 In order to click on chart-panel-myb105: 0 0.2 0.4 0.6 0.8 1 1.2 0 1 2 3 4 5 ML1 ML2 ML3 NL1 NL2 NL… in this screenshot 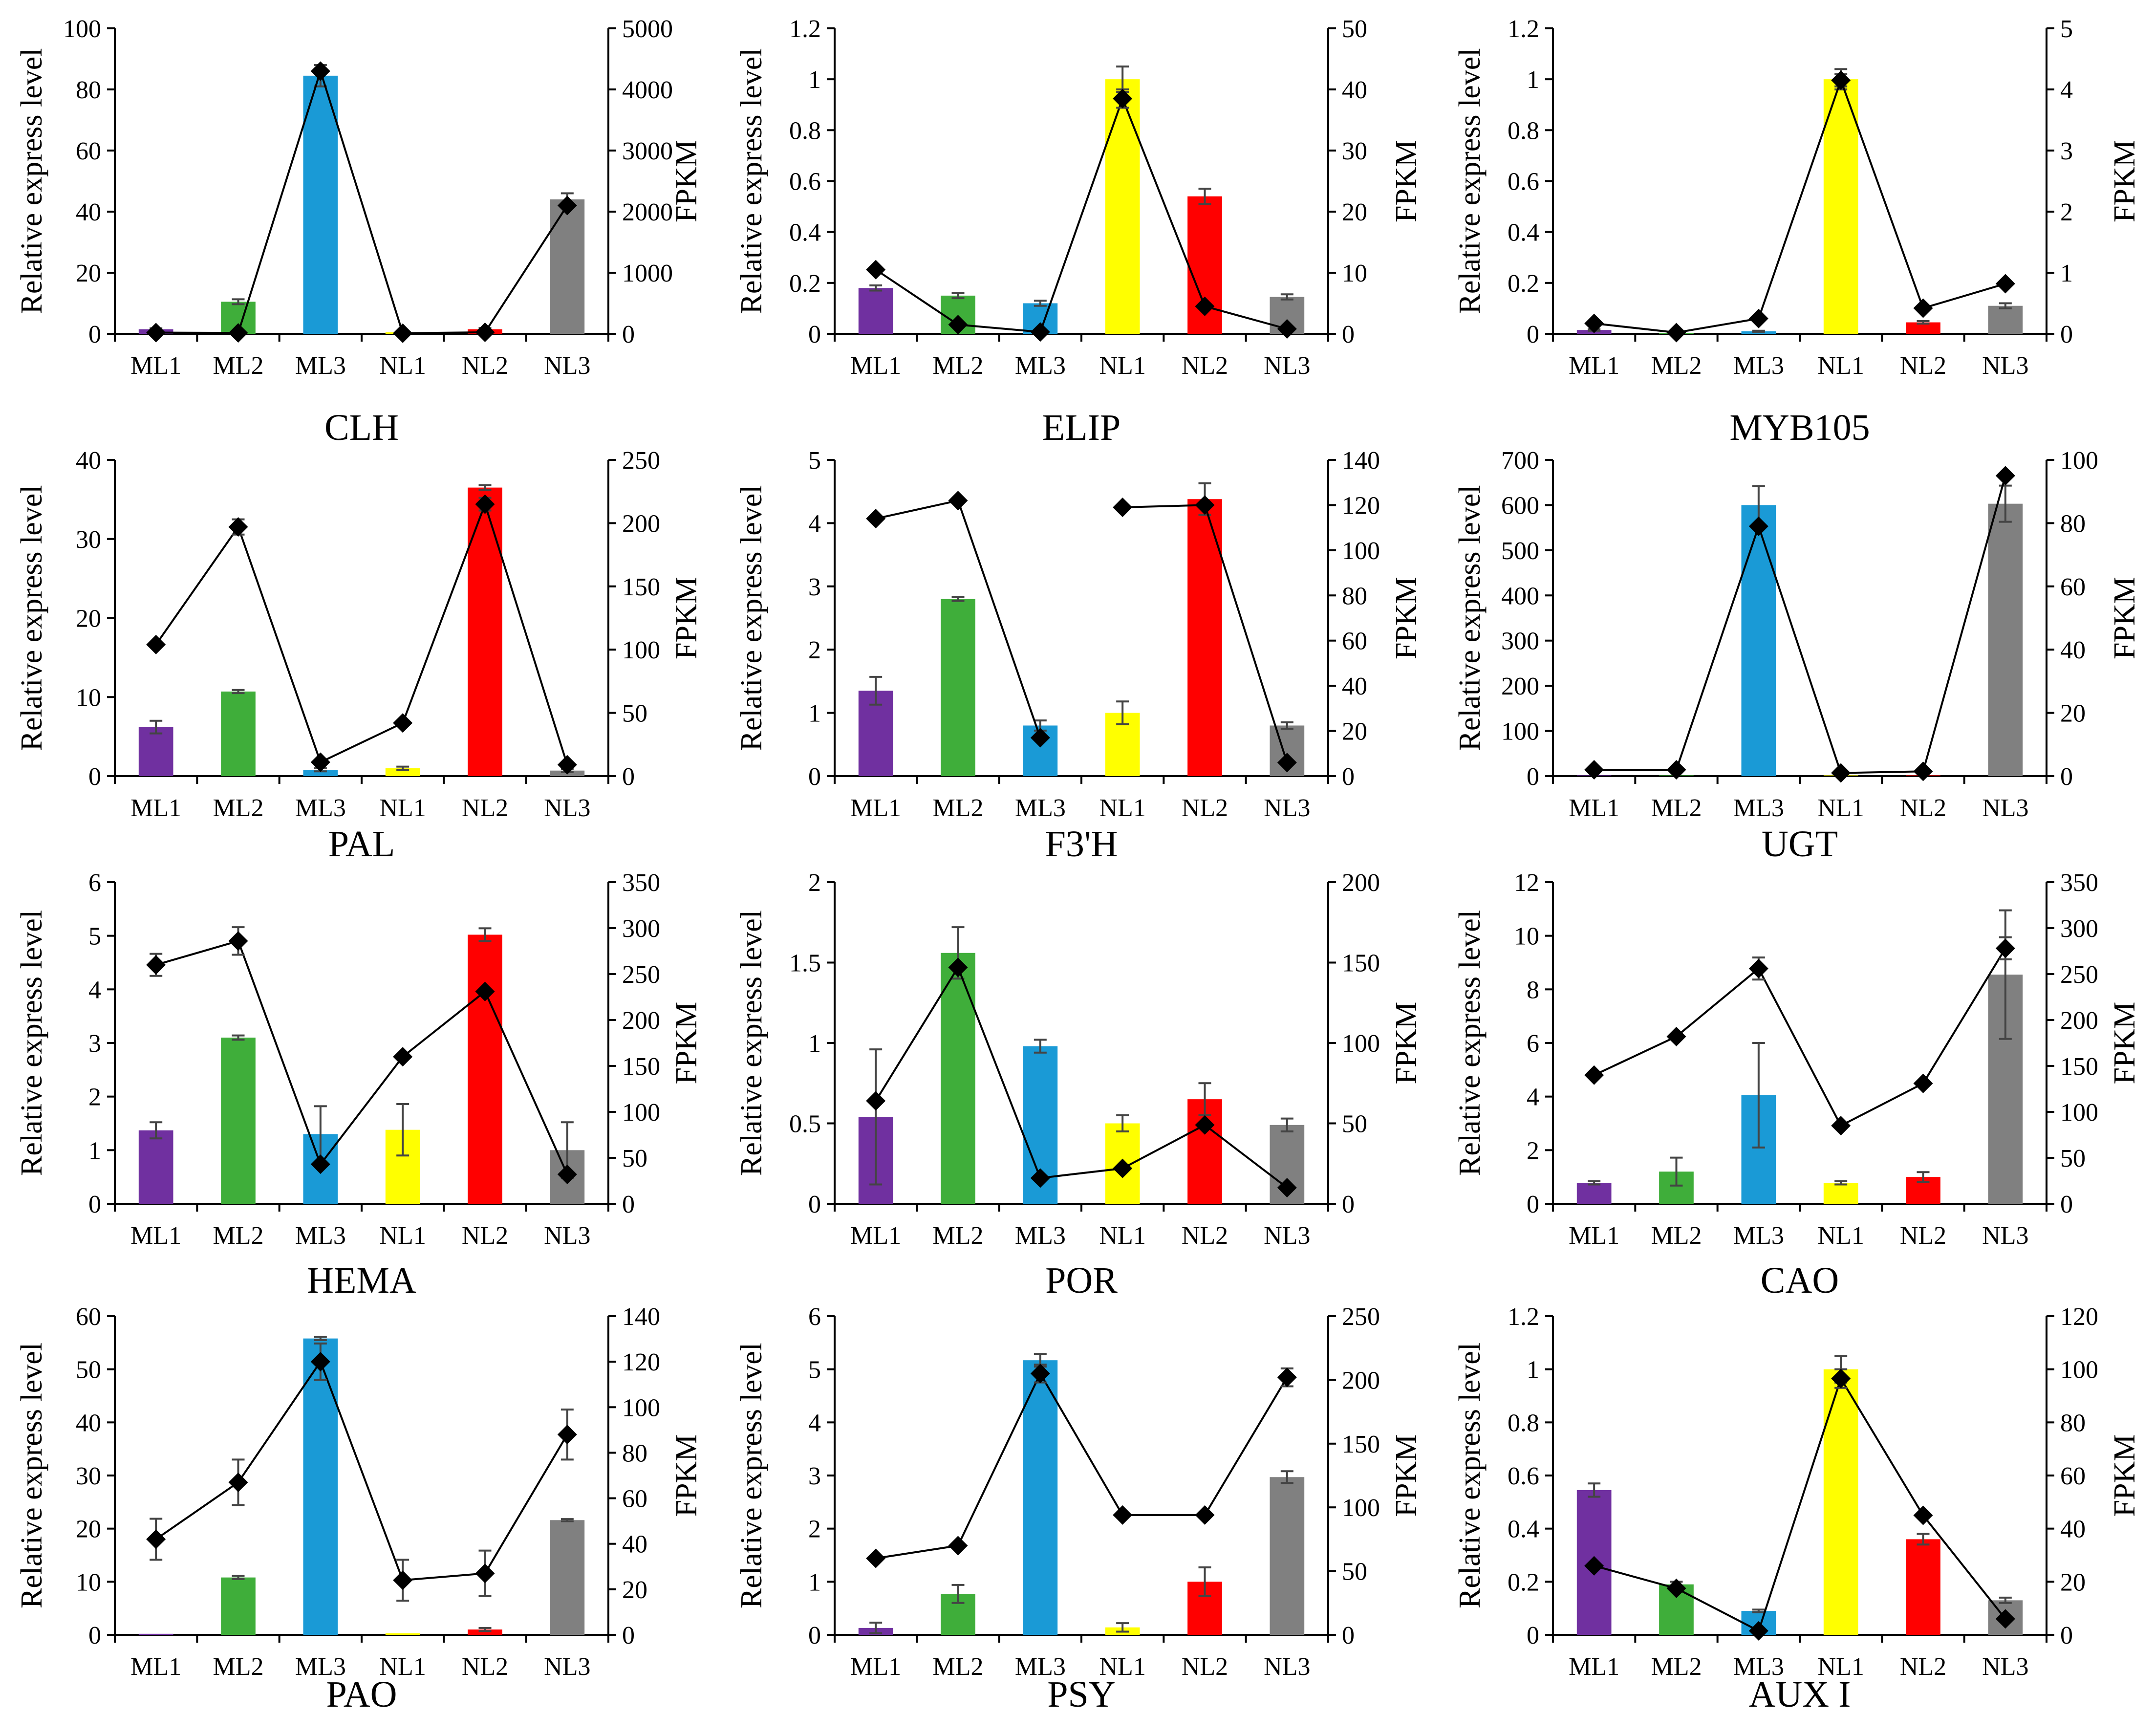, I will do `click(1797, 231)`.